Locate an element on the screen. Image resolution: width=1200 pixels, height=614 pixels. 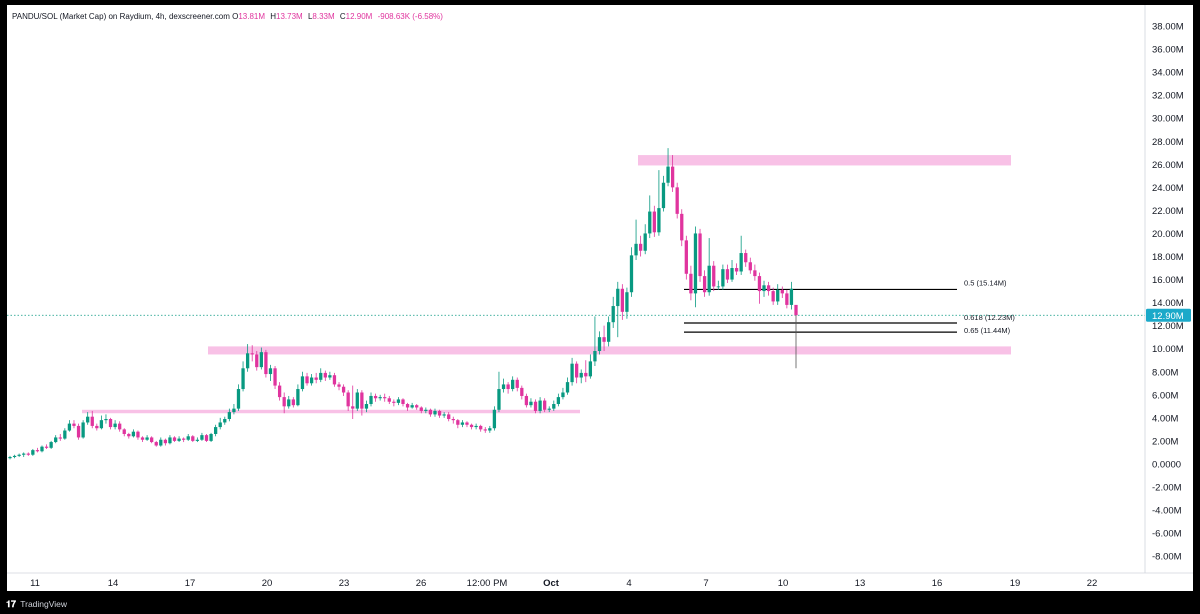
price-tick-label: -4.00M is located at coordinates (1167, 511).